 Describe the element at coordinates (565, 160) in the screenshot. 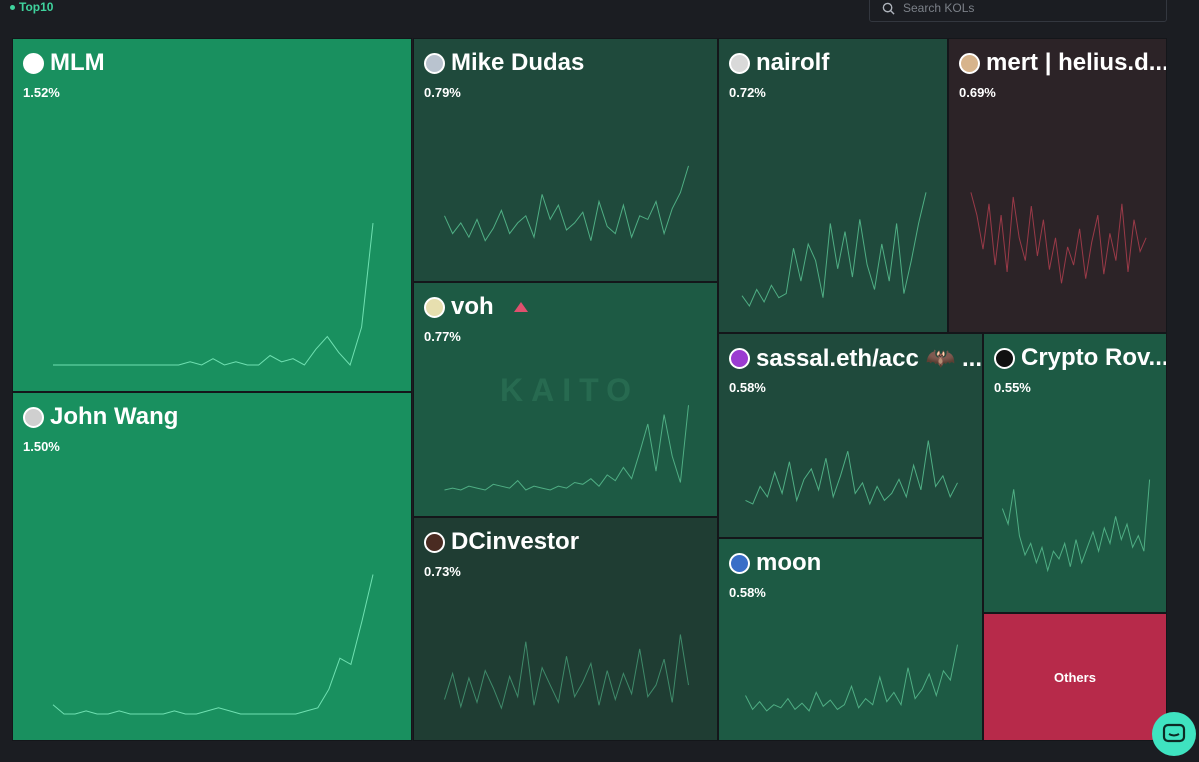

I see `tile-mike-dudas: Mike Dudas 0.79%` at that location.